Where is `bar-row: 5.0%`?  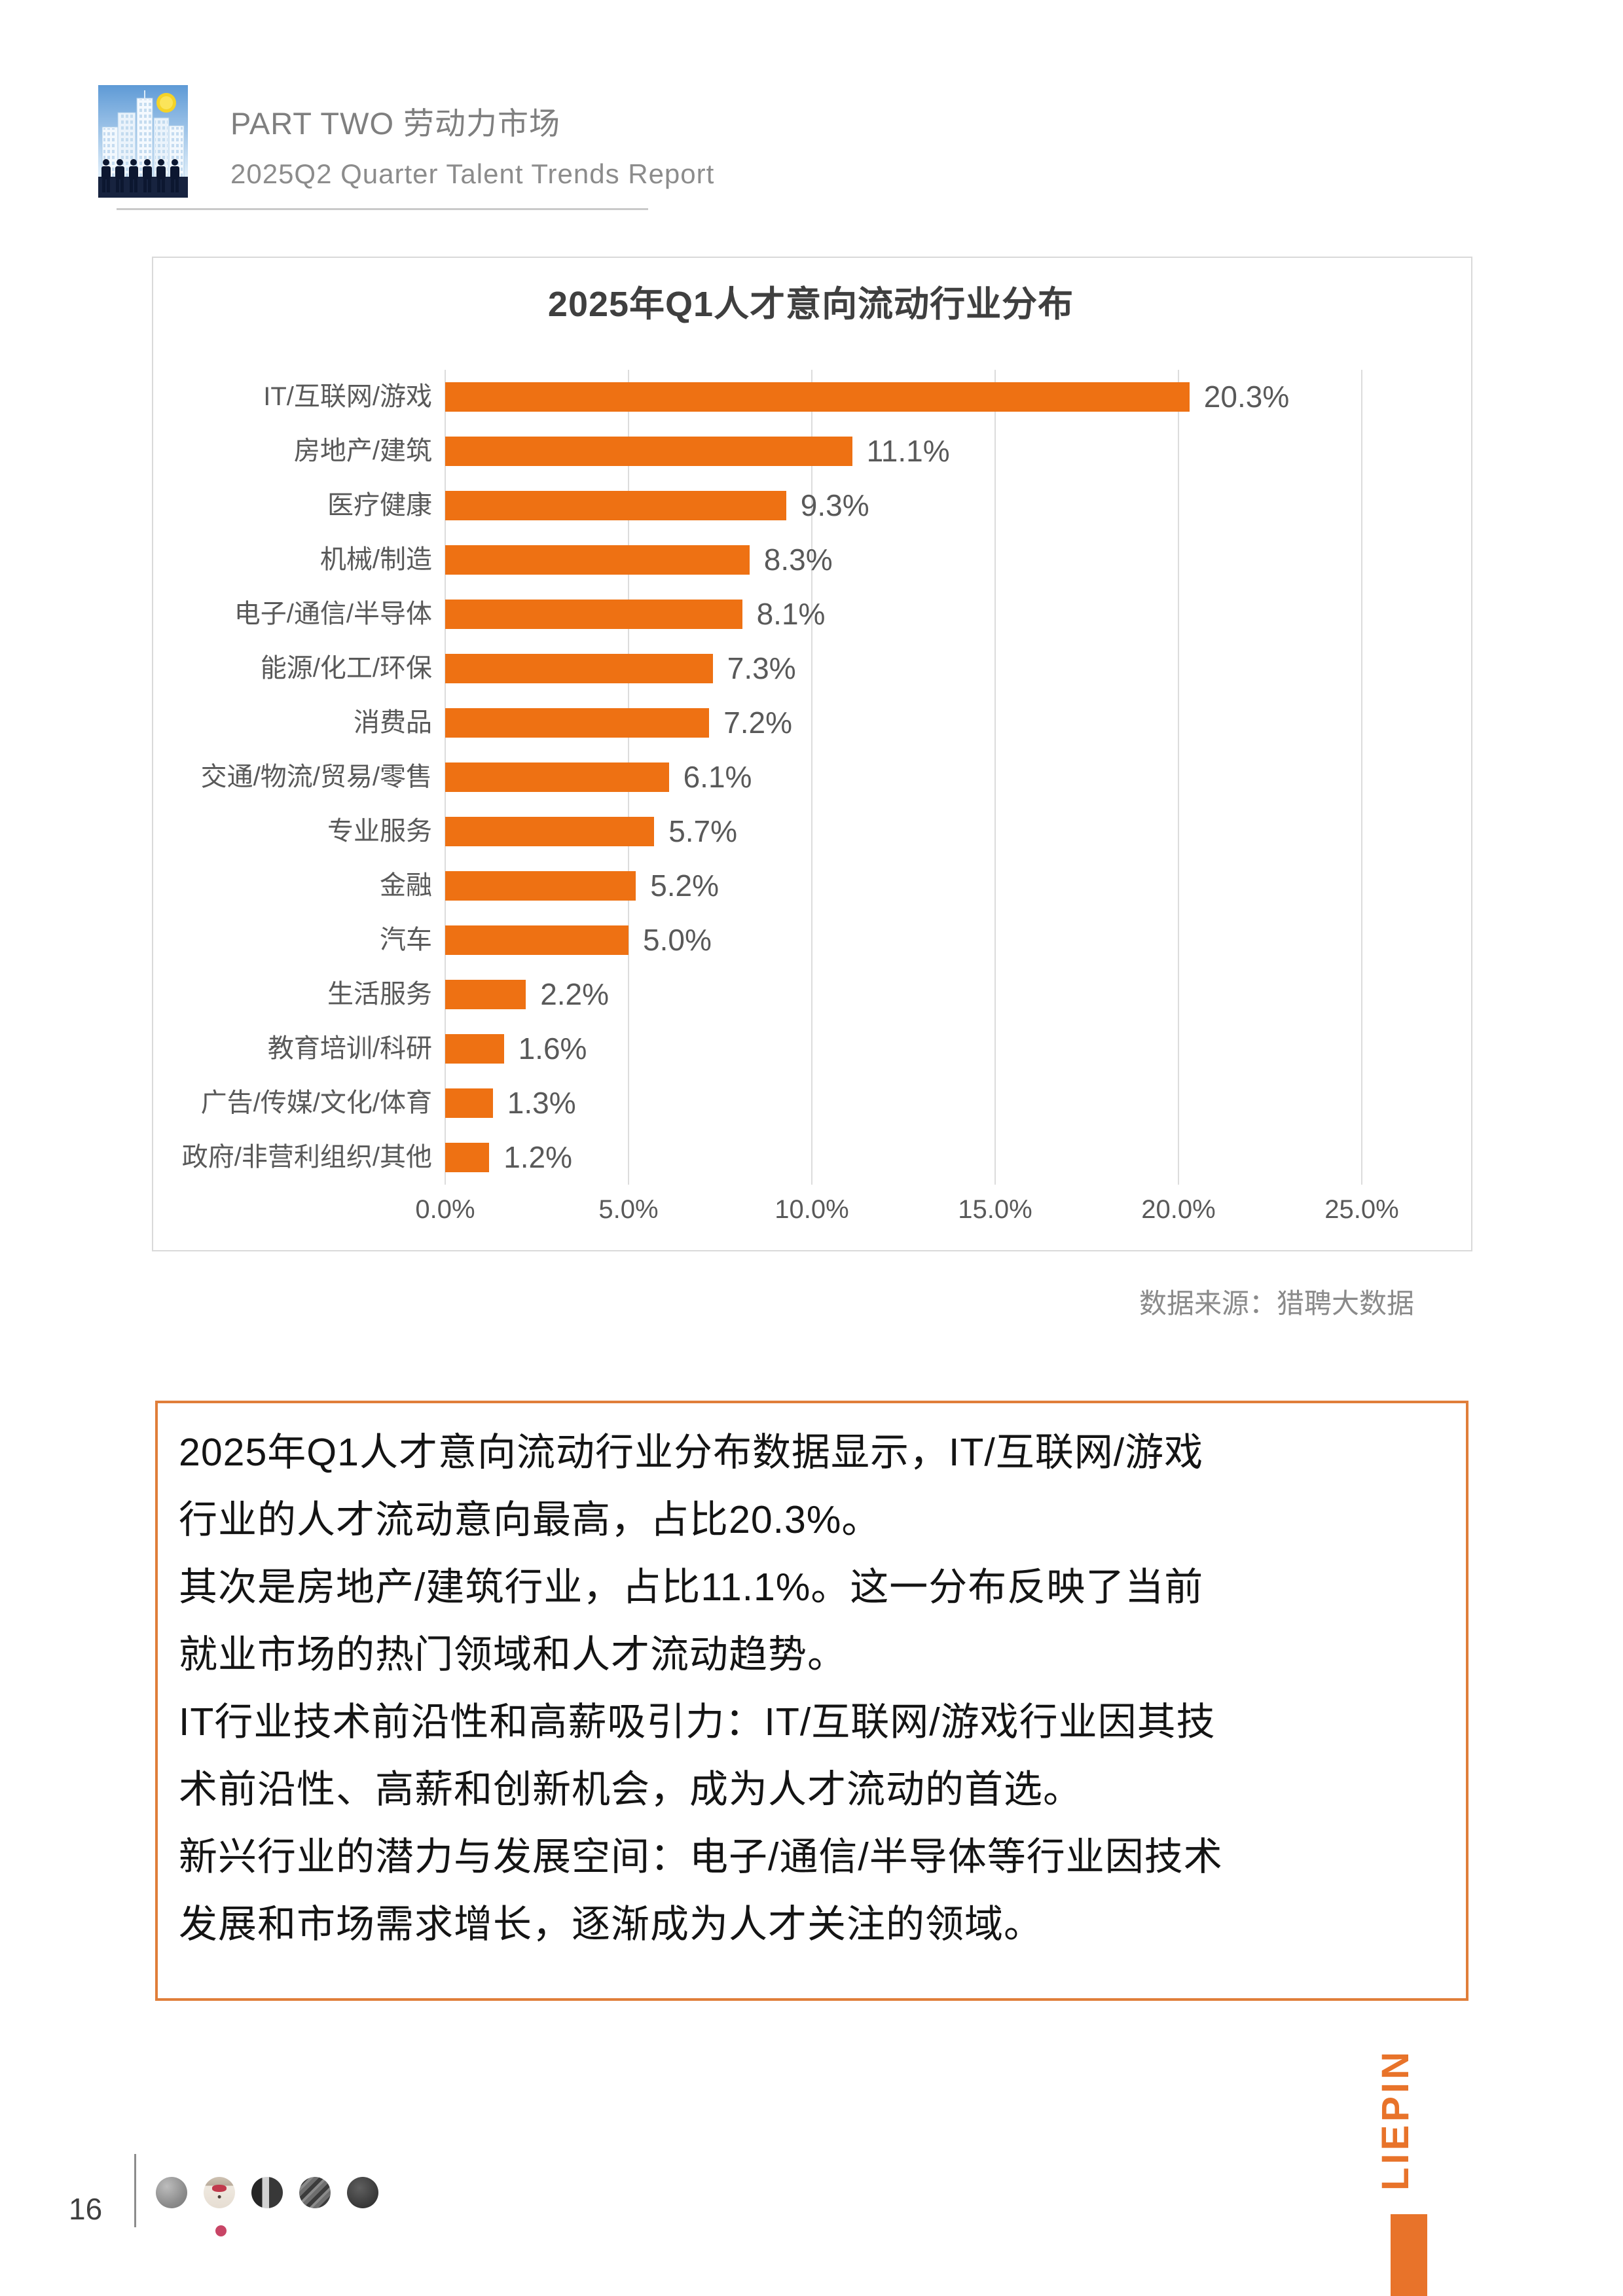 bar-row: 5.0% is located at coordinates (903, 940).